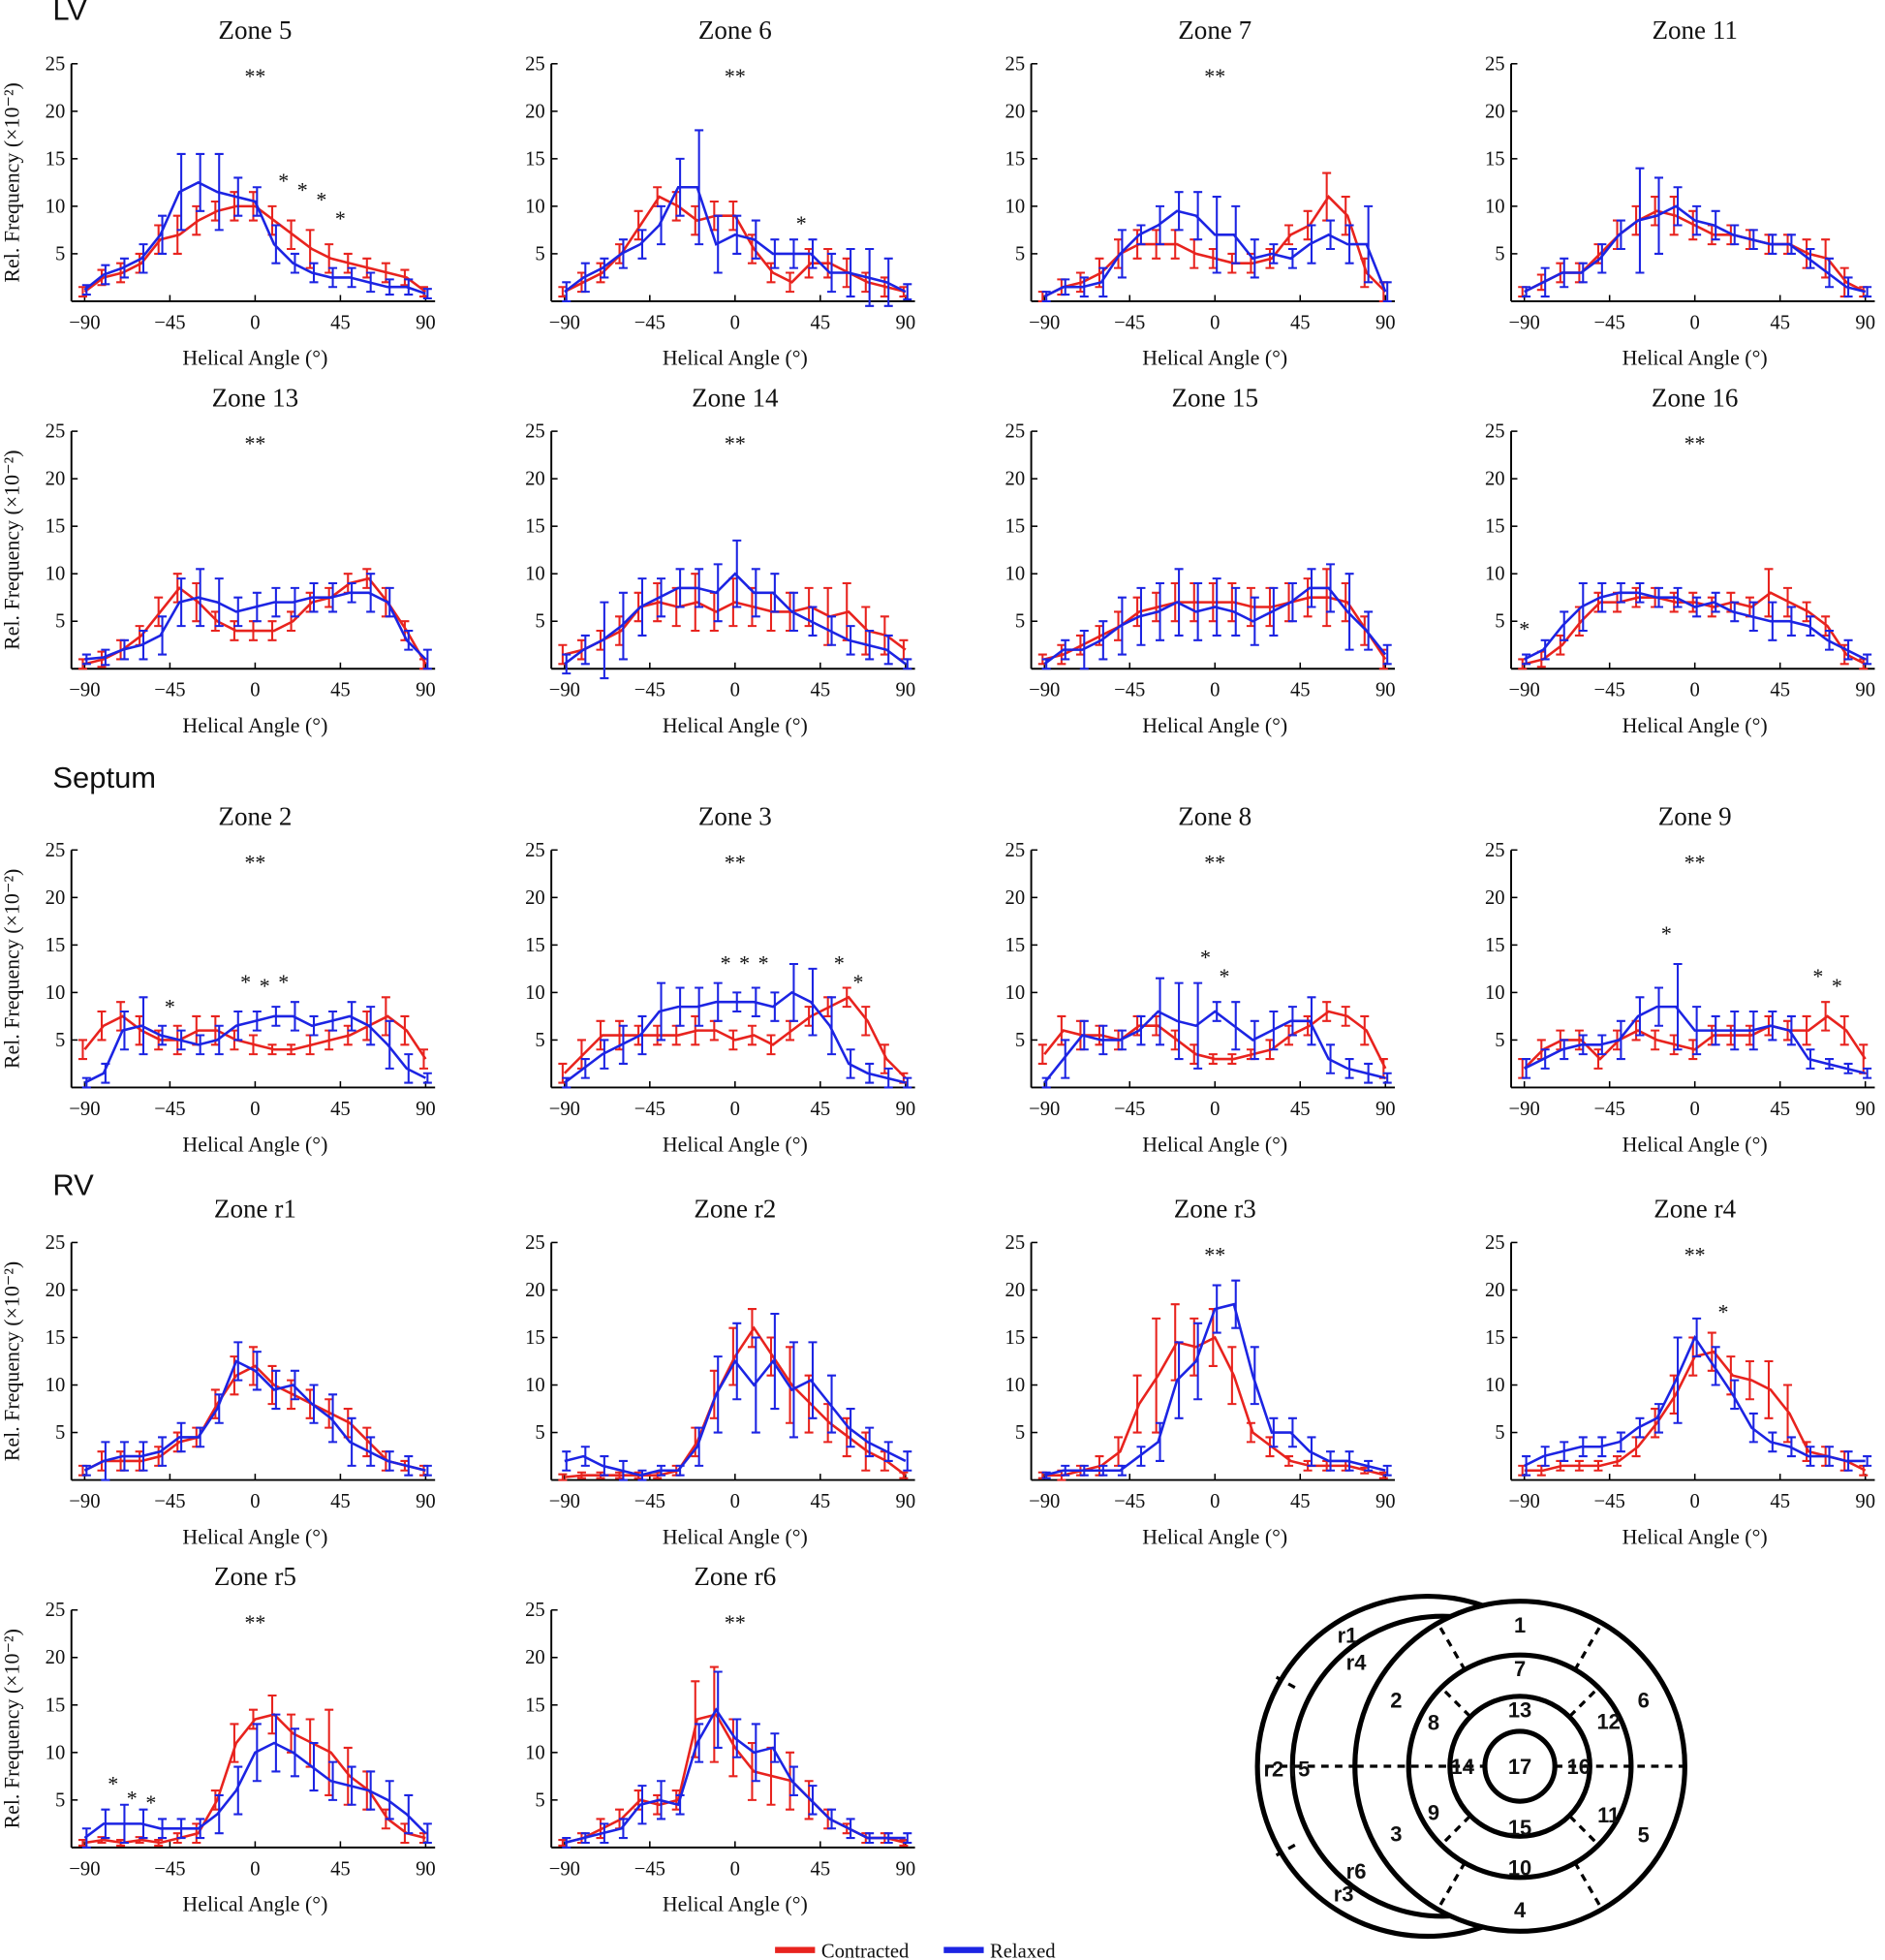 The width and height of the screenshot is (1885, 1960). Describe the element at coordinates (1579, 1767) in the screenshot. I see `zone-label: 16` at that location.